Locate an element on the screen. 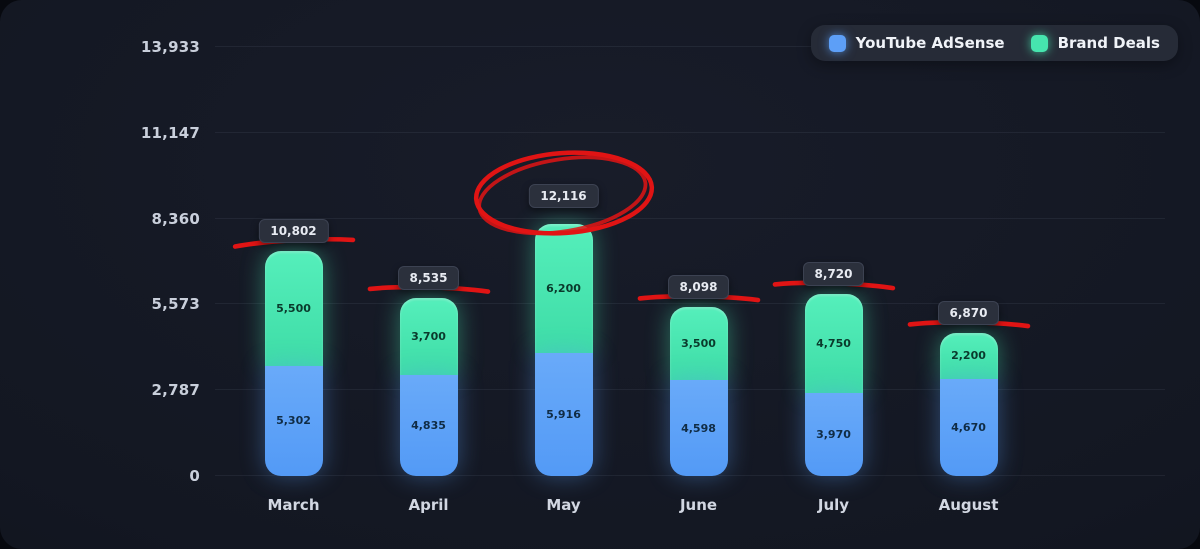  bar-column-june: 8,098 3,500 4,598 June is located at coordinates (698, 280).